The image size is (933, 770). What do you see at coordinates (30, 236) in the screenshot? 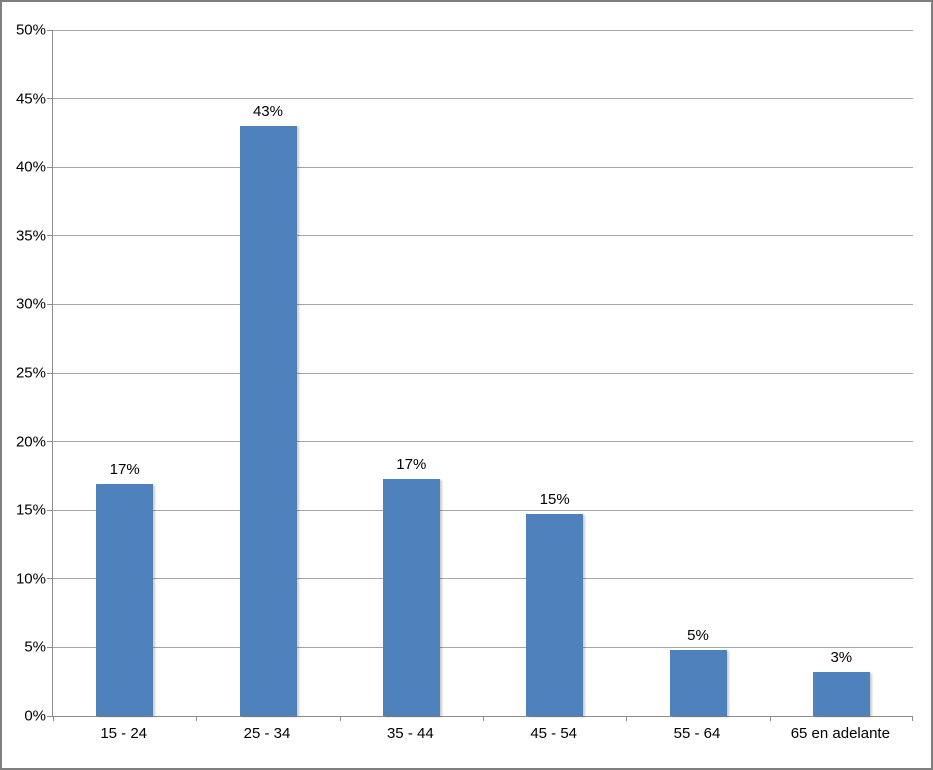
I see `y-tick-label: 35%` at bounding box center [30, 236].